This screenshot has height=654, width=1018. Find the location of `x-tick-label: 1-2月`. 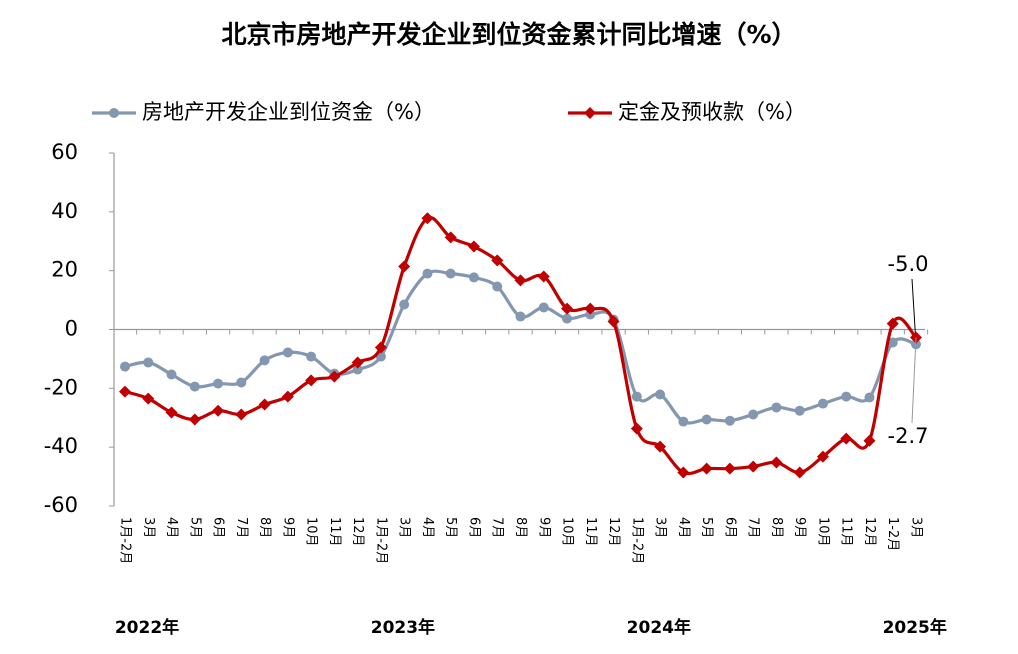

x-tick-label: 1-2月 is located at coordinates (892, 534).